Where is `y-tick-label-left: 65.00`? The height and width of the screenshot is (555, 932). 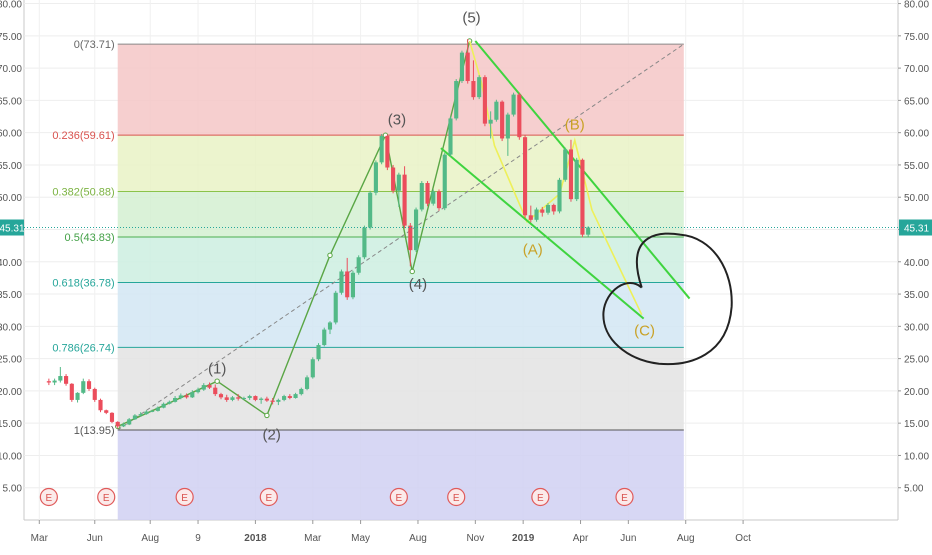 y-tick-label-left: 65.00 is located at coordinates (11, 101).